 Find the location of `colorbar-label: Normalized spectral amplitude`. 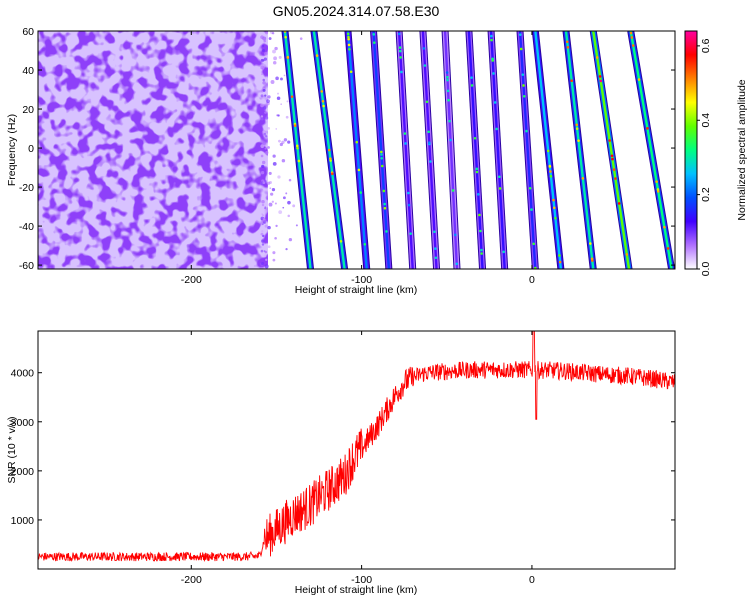

colorbar-label: Normalized spectral amplitude is located at coordinates (742, 149).